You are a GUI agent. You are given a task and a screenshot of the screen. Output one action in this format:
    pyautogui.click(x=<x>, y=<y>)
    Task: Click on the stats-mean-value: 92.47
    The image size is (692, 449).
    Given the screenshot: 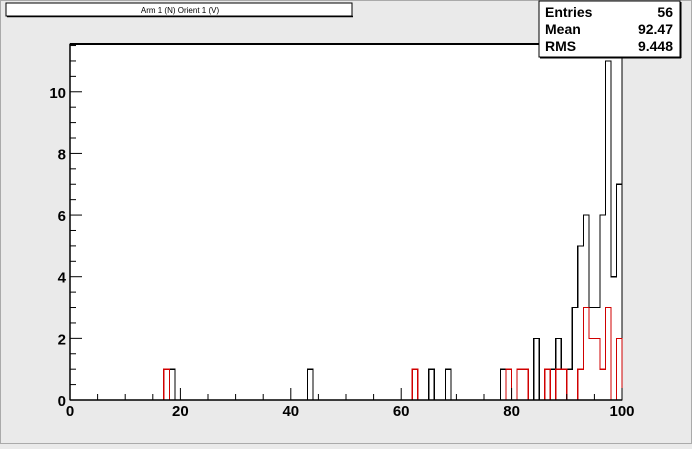 What is the action you would take?
    pyautogui.click(x=655, y=29)
    